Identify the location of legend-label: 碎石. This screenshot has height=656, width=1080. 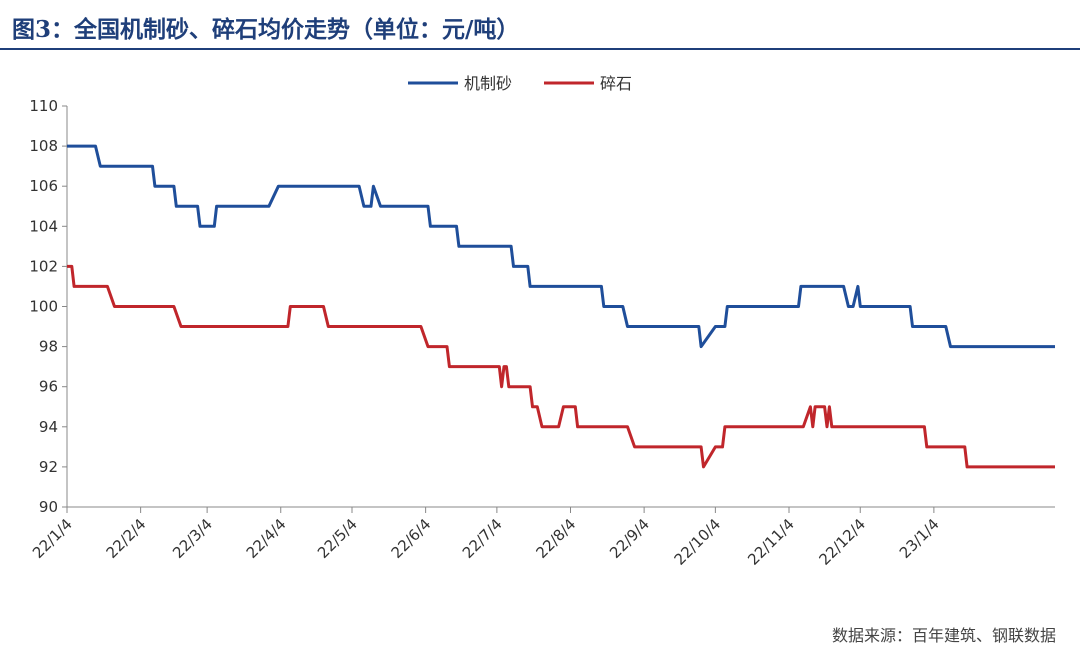
(616, 83).